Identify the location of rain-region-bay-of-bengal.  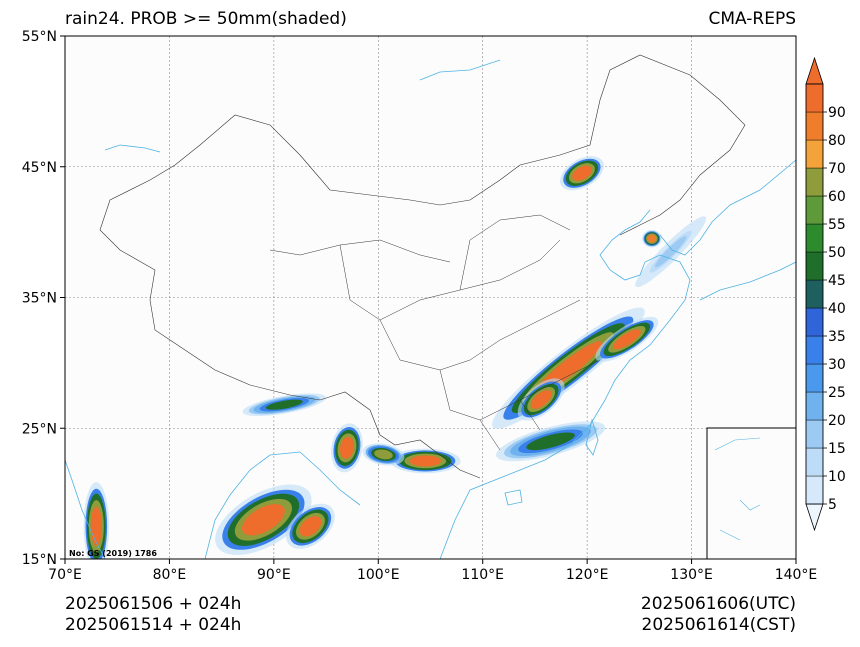
(263, 520).